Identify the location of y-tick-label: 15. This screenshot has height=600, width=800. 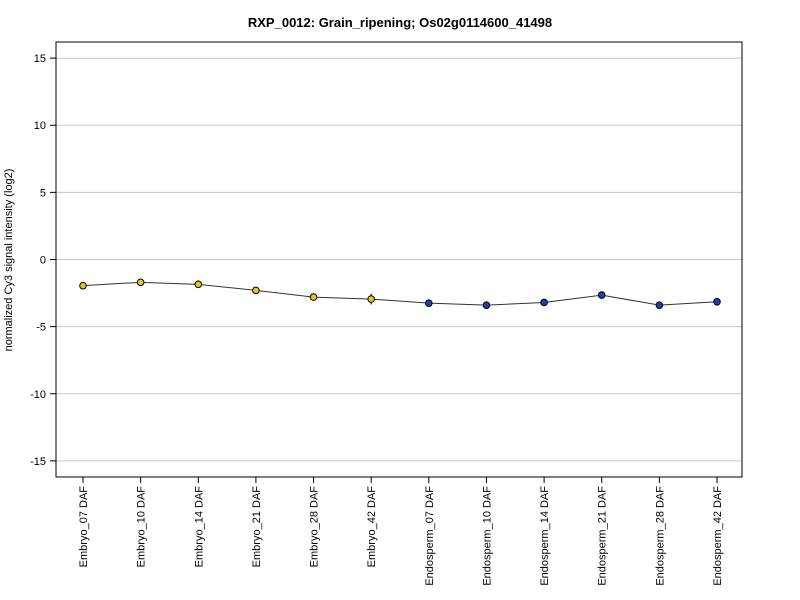
(40, 59).